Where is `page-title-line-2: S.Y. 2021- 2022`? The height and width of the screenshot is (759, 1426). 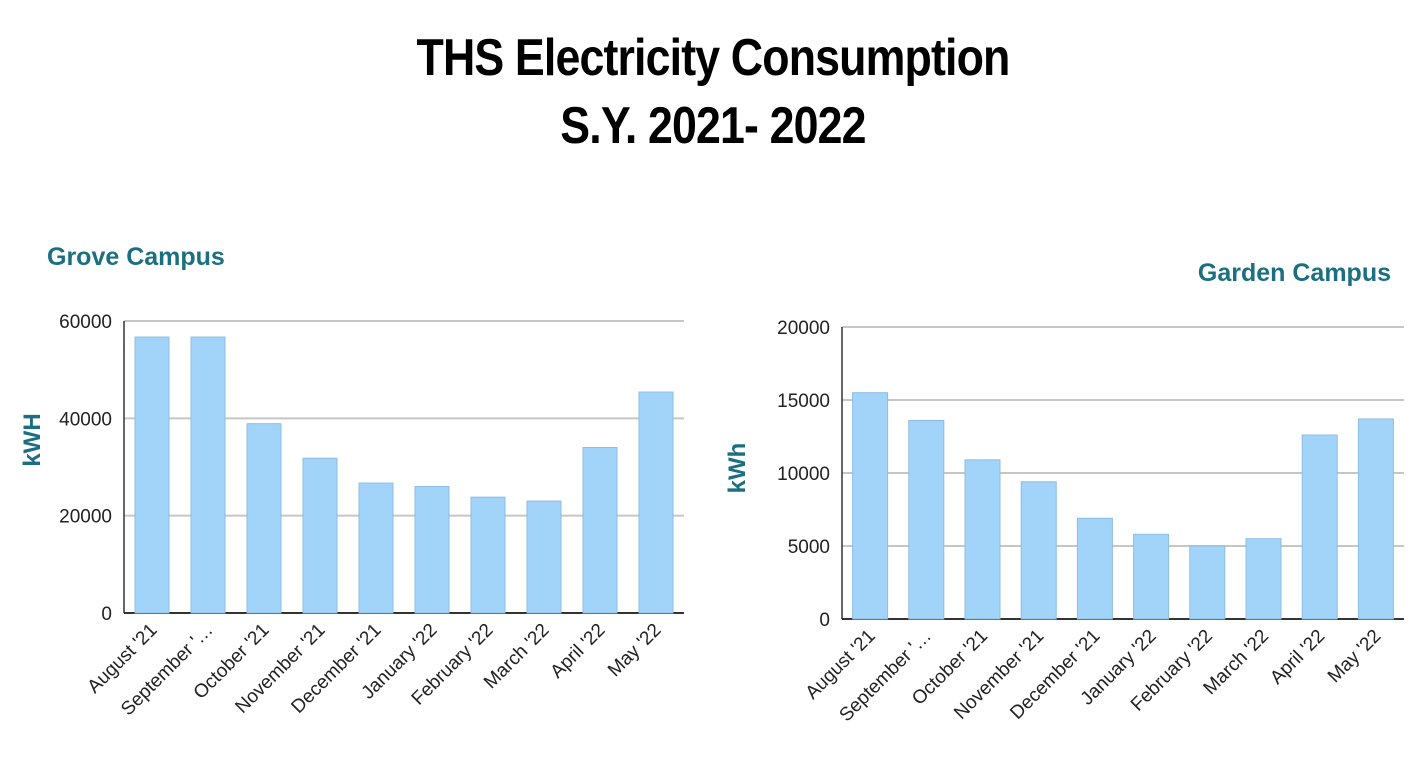
page-title-line-2: S.Y. 2021- 2022 is located at coordinates (713, 126).